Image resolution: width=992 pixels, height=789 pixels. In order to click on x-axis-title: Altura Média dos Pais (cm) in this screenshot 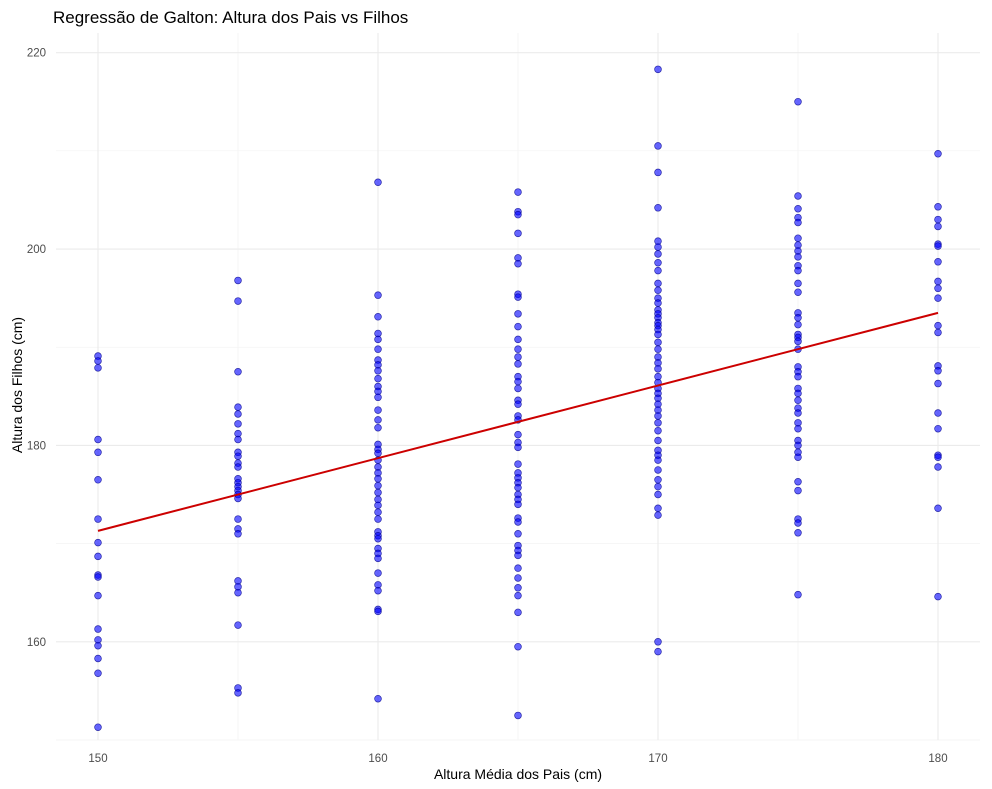, I will do `click(518, 774)`.